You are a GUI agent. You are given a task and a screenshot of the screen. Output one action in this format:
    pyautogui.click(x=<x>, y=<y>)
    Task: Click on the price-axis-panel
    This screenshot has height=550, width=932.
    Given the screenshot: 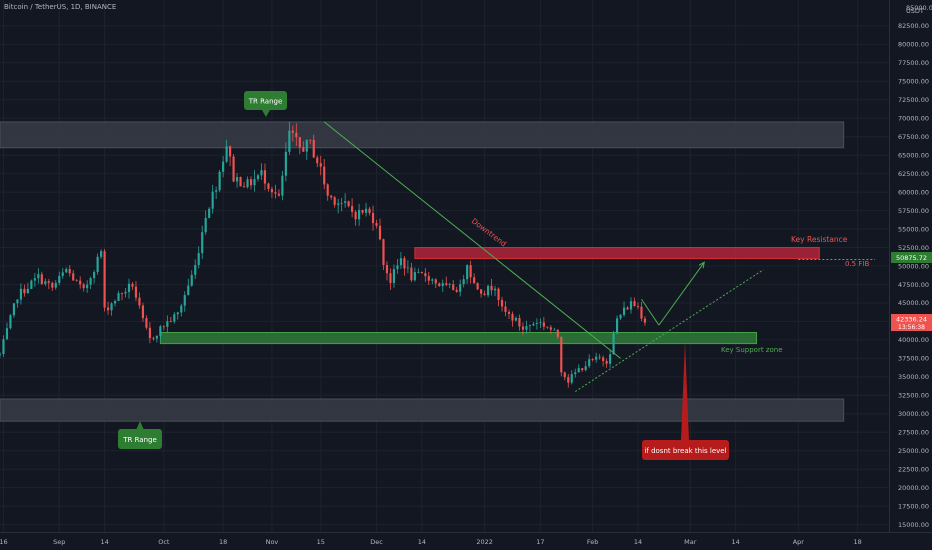 What is the action you would take?
    pyautogui.click(x=911, y=275)
    